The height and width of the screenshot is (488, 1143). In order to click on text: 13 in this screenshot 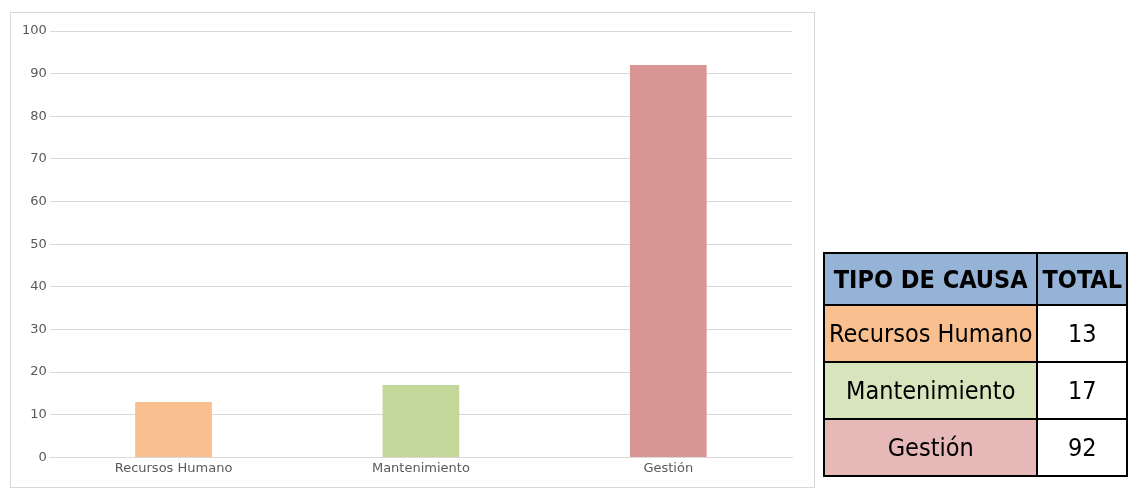, I will do `click(1082, 333)`.